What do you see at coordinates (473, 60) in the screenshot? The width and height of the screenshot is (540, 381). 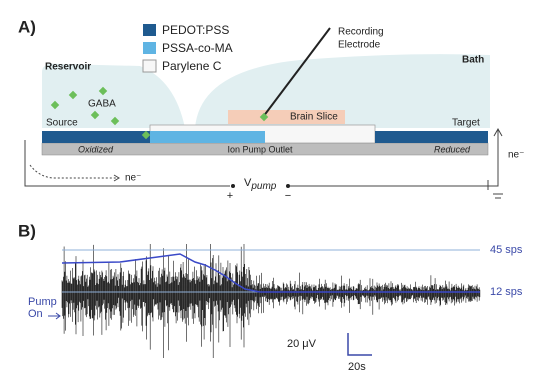 I see `bath-label: Bath` at bounding box center [473, 60].